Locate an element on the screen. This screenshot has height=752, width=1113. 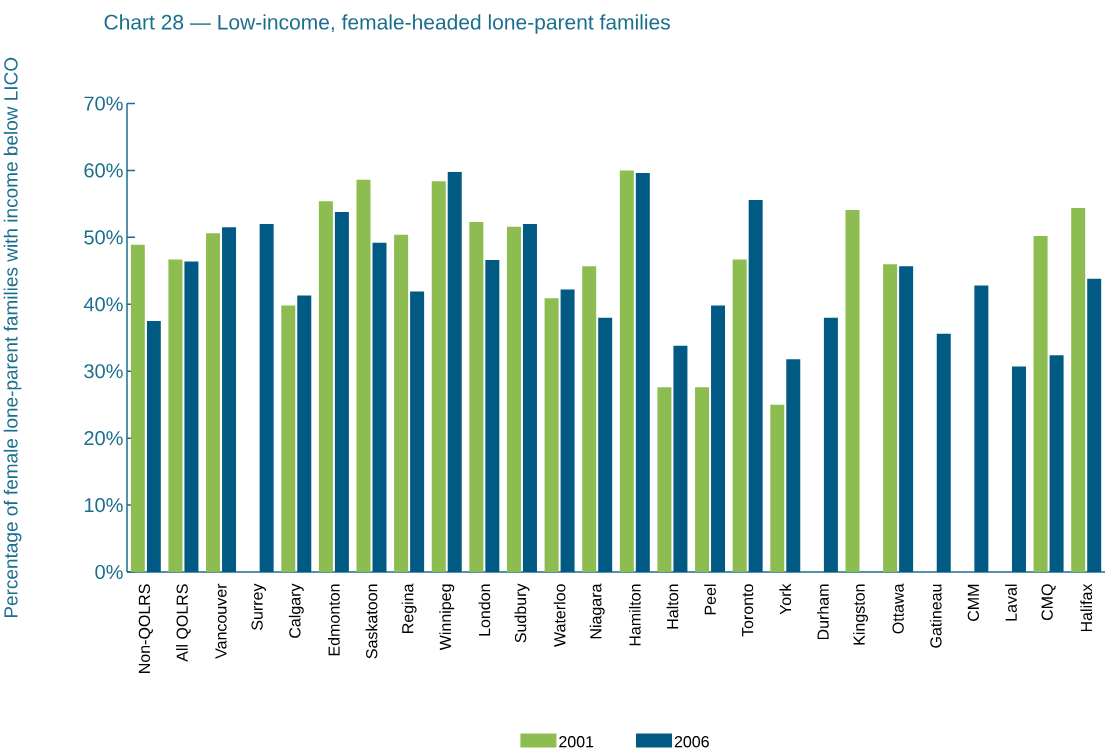
y-tick-label: 60% is located at coordinates (103, 170).